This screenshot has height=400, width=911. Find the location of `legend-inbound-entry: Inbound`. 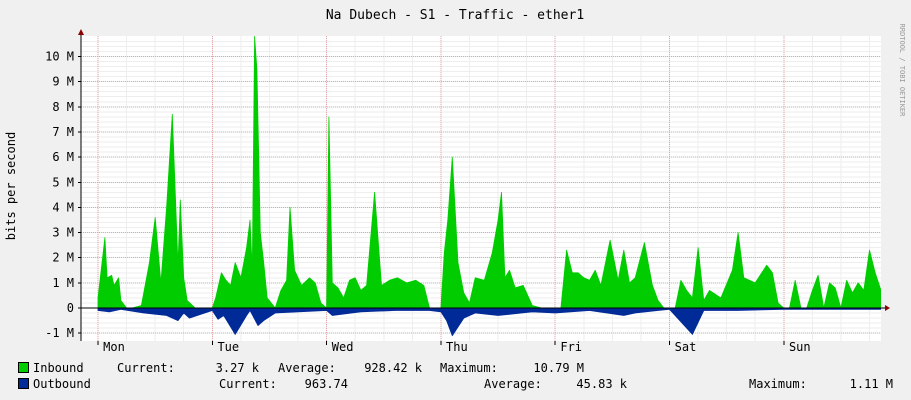

legend-inbound-entry: Inbound is located at coordinates (51, 368).